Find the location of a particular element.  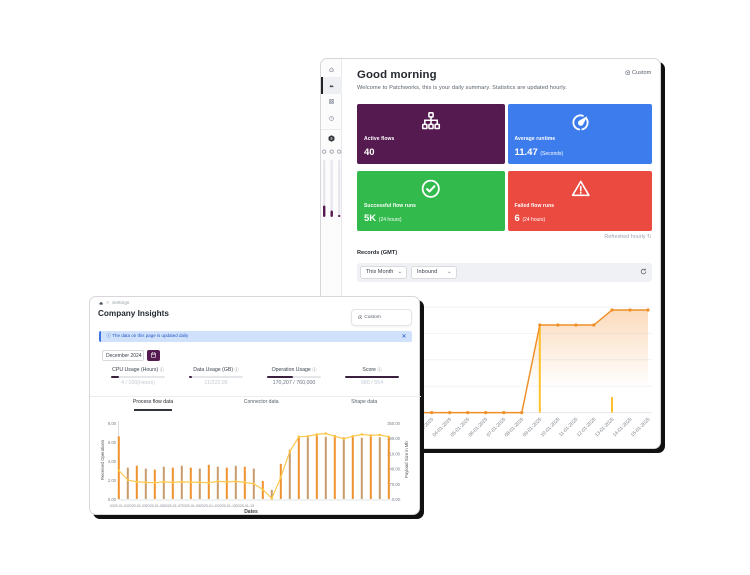

svg-text: 2025-01-03 is located at coordinates (137, 506).